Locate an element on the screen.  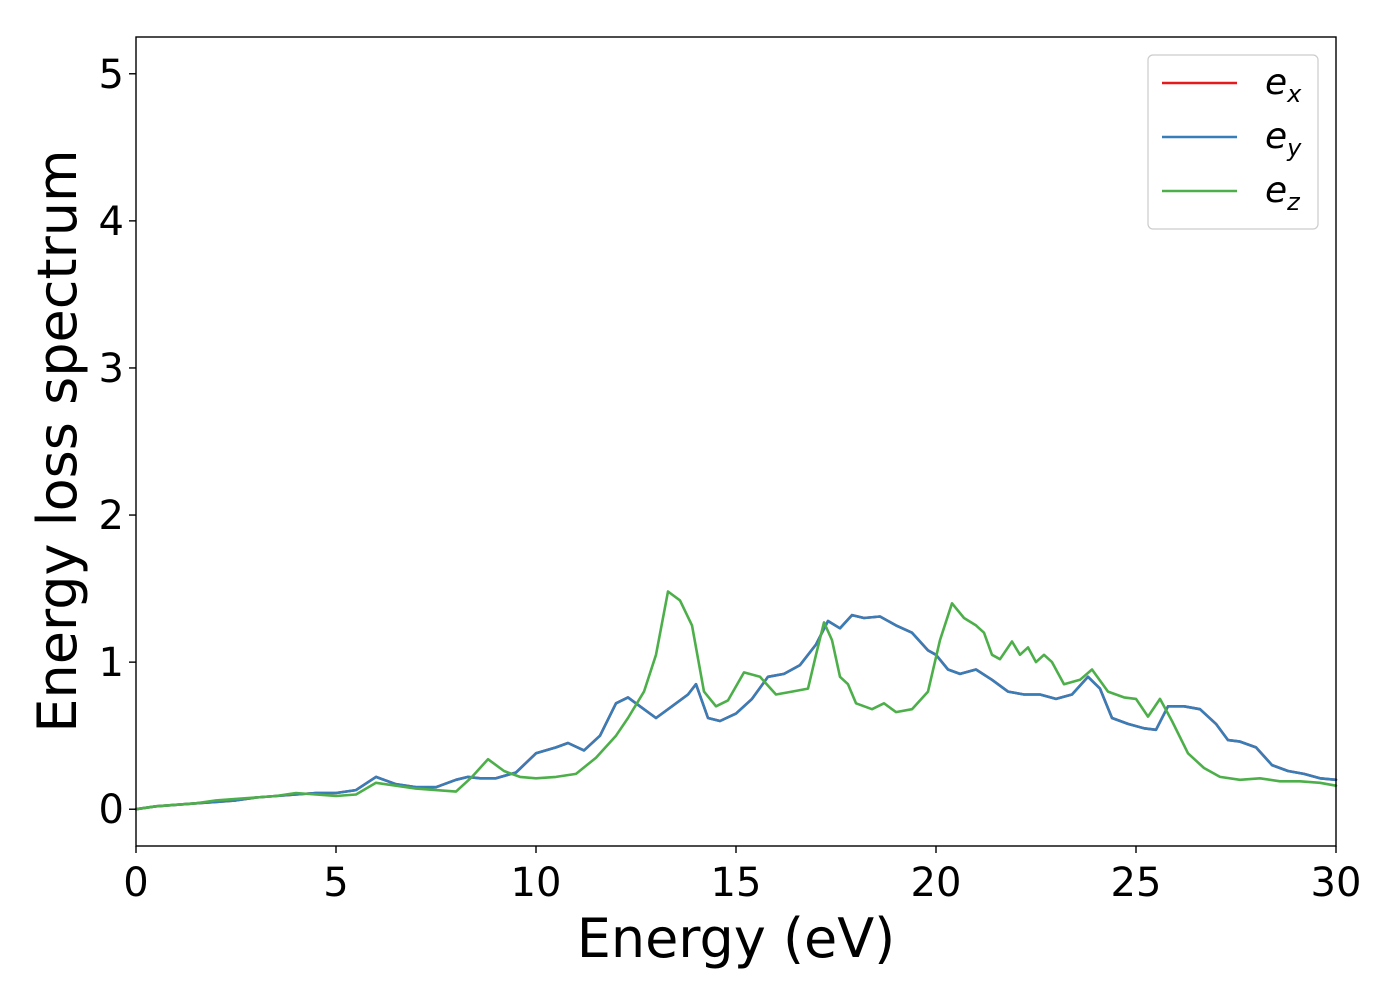
x-tick-label: 0 is located at coordinates (135, 883).